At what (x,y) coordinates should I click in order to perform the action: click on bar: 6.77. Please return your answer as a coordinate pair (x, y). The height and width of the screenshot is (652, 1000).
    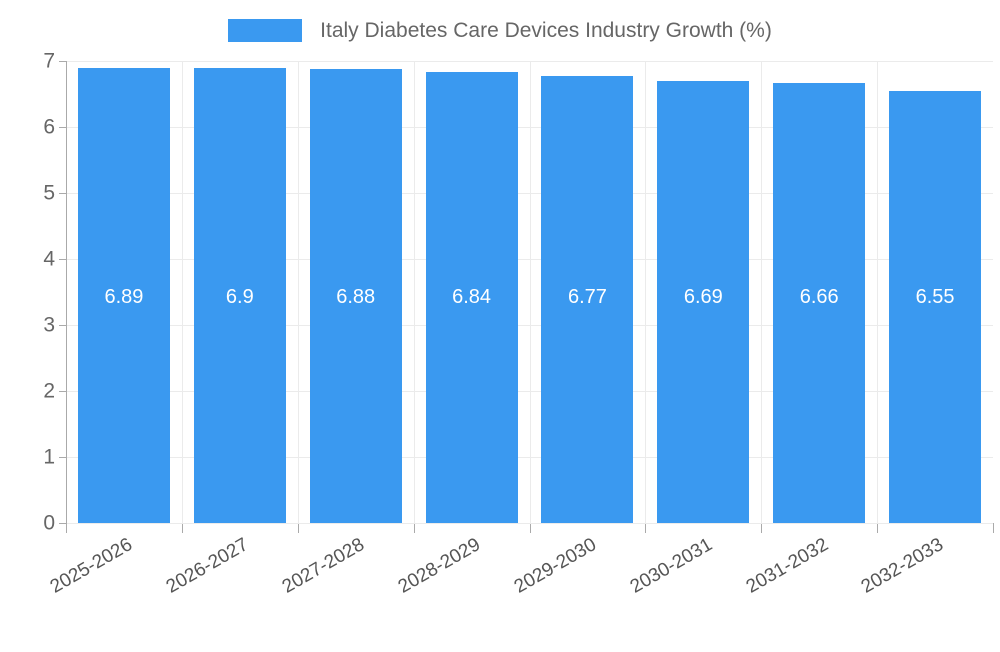
    Looking at the image, I should click on (587, 299).